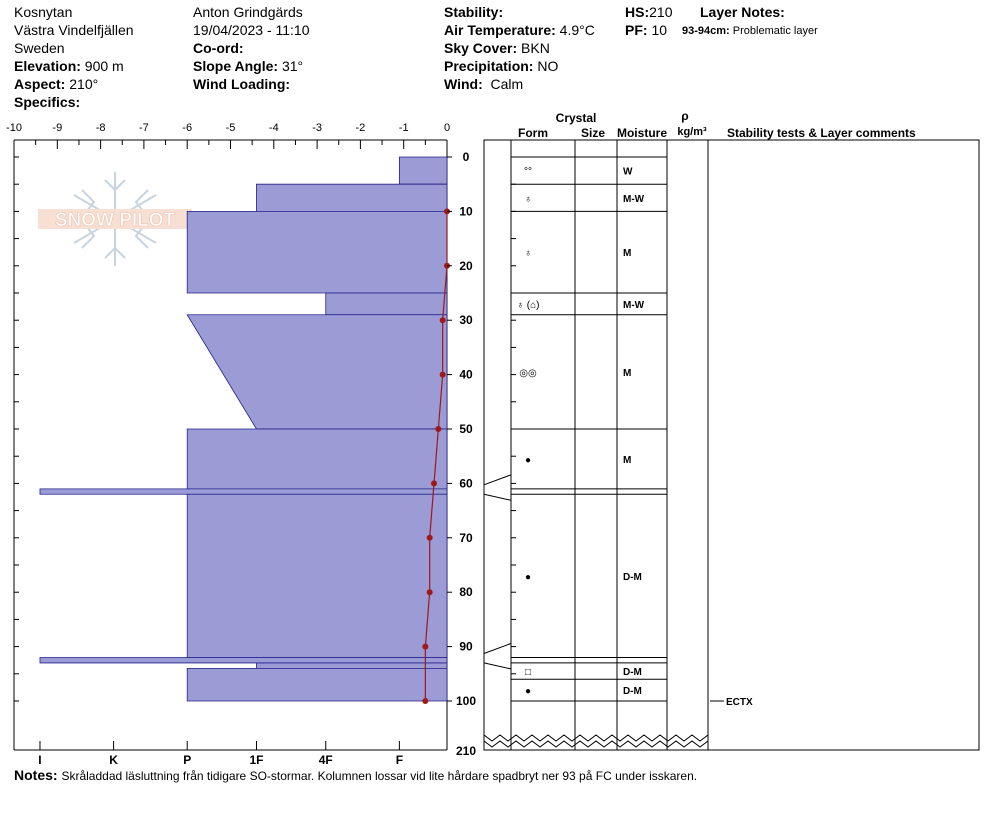 This screenshot has width=994, height=840. What do you see at coordinates (466, 701) in the screenshot?
I see `depth-tick-label: 100` at bounding box center [466, 701].